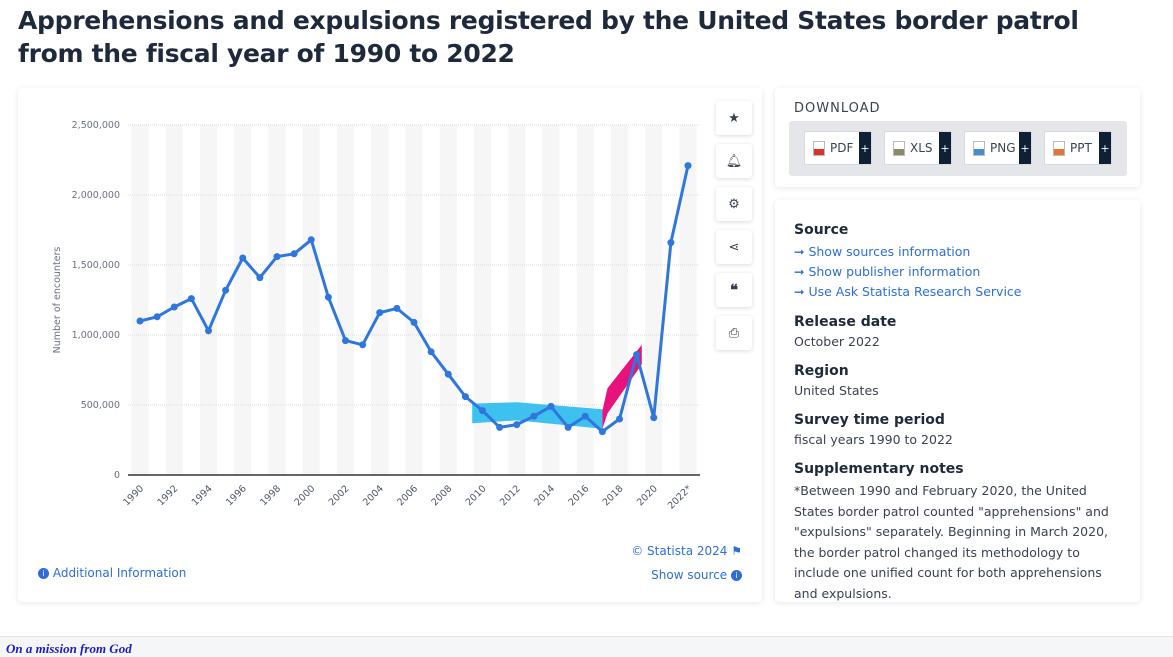 The height and width of the screenshot is (657, 1173). I want to click on copyright-link: © Statista 2024 ⚑, so click(686, 551).